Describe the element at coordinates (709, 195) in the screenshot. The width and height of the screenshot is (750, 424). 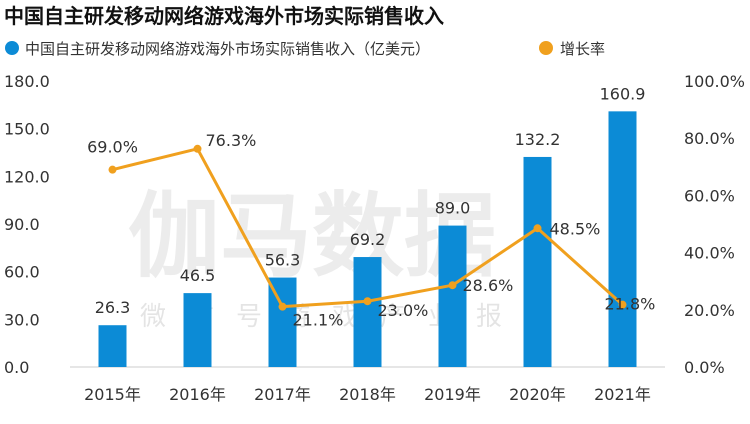
I see `y-right-tick-label: 60.0%` at that location.